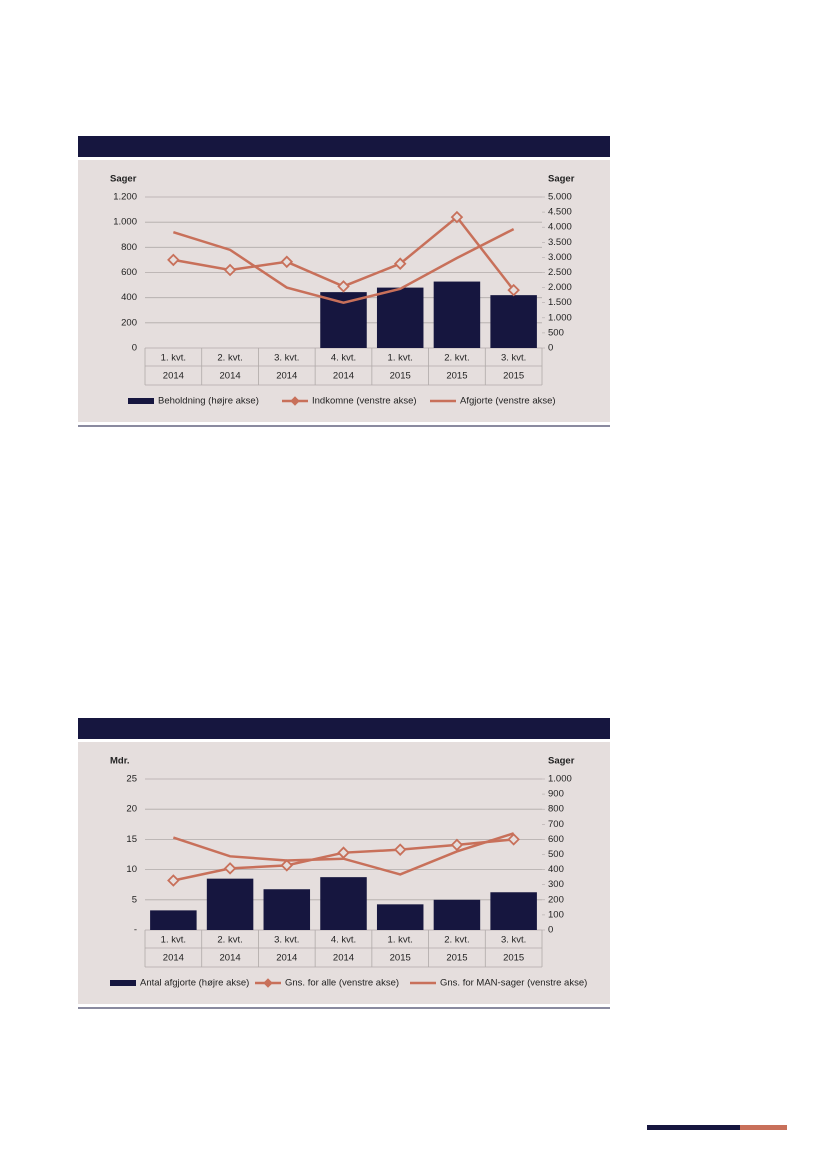 Image resolution: width=827 pixels, height=1169 pixels. I want to click on y-tick-label: -, so click(135, 930).